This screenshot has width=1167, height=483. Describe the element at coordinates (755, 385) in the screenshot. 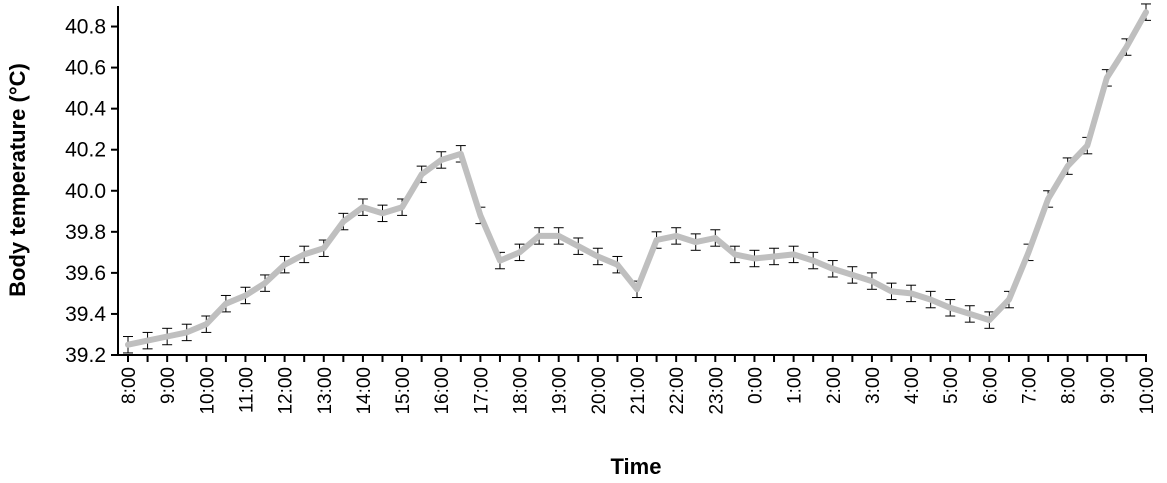

I see `x-tick-label: 0:00` at that location.